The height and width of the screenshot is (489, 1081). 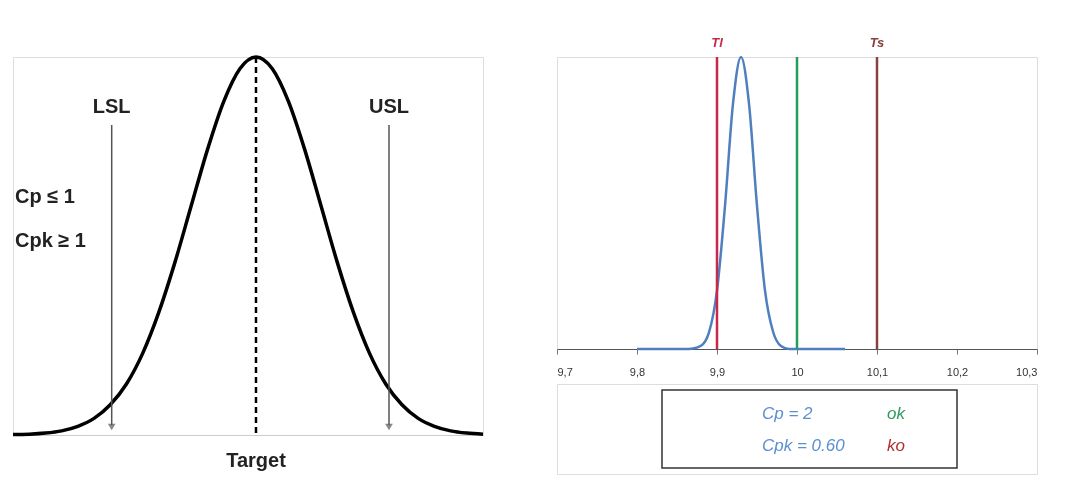 What do you see at coordinates (804, 445) in the screenshot?
I see `text: Cpk = 0.60` at bounding box center [804, 445].